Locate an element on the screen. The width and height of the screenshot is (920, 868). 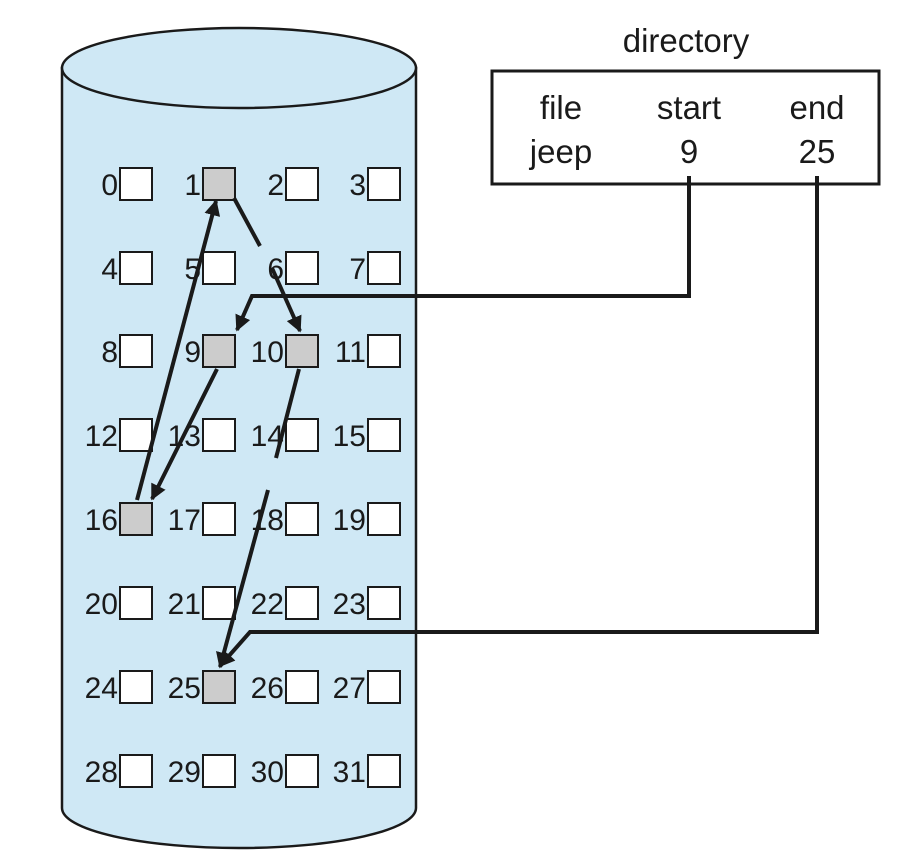
block-number-label: 7 is located at coordinates (357, 269).